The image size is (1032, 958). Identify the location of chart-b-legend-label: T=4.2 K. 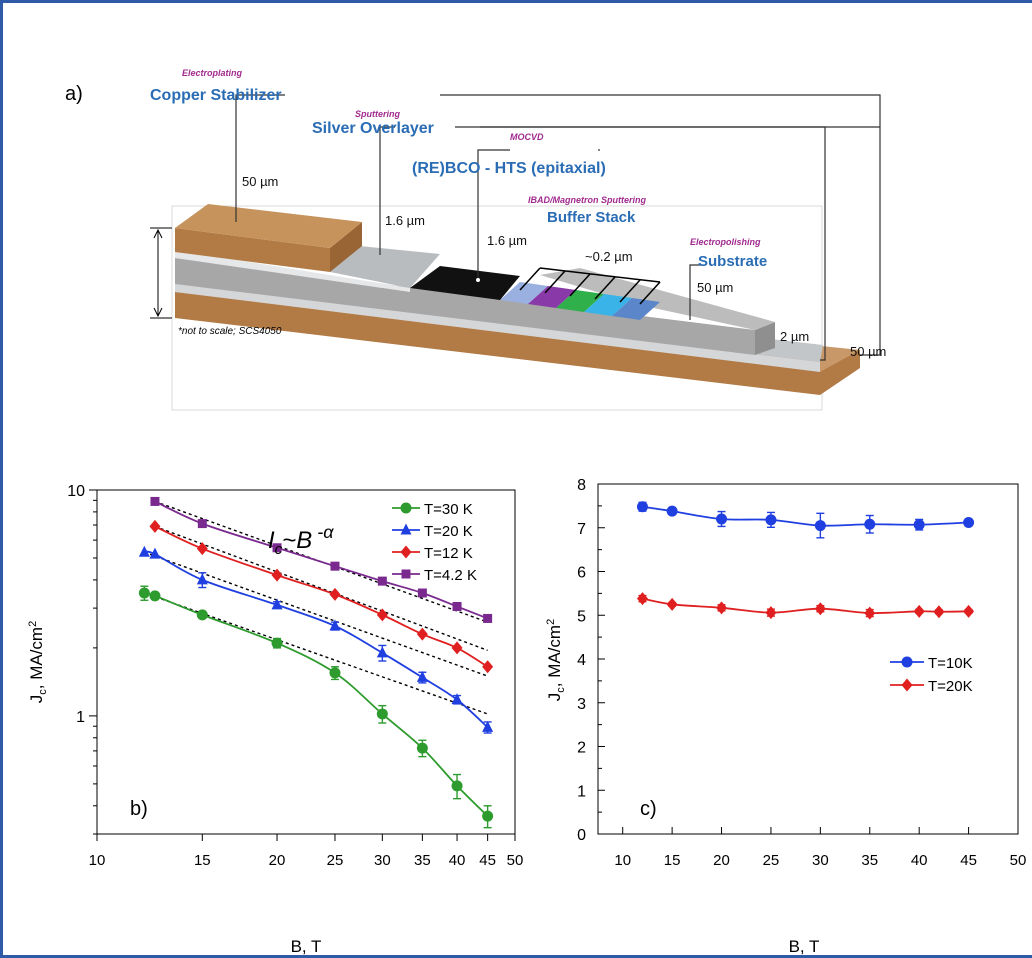
(450, 575).